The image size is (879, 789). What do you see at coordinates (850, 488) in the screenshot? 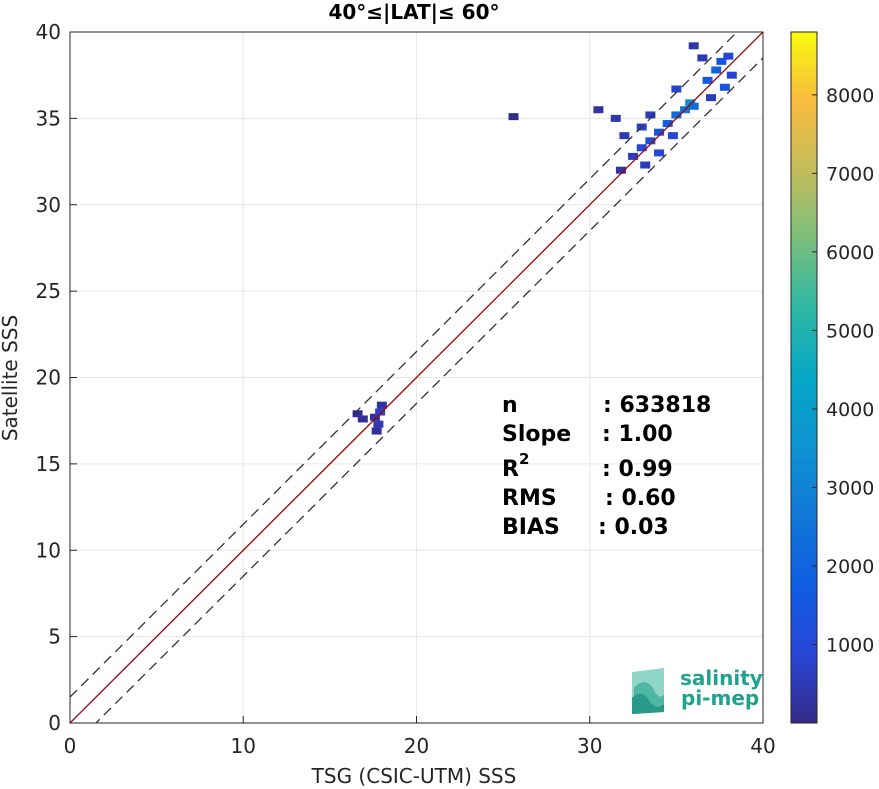
I see `colorbar-tick-label: 3000` at bounding box center [850, 488].